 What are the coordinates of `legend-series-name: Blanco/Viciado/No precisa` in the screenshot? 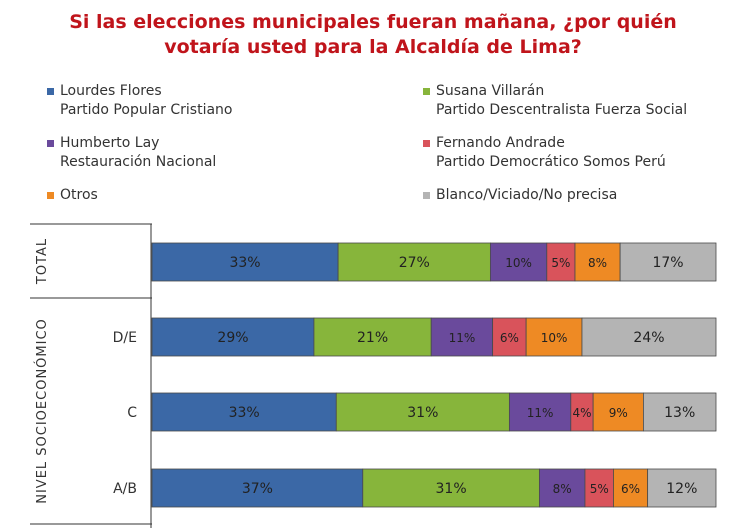 It's located at (527, 195).